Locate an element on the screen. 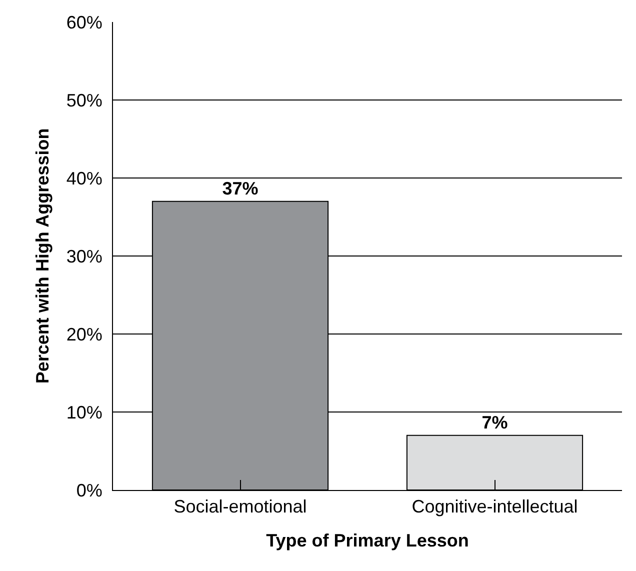 This screenshot has width=636, height=571. y-tick-label: 10% is located at coordinates (84, 412).